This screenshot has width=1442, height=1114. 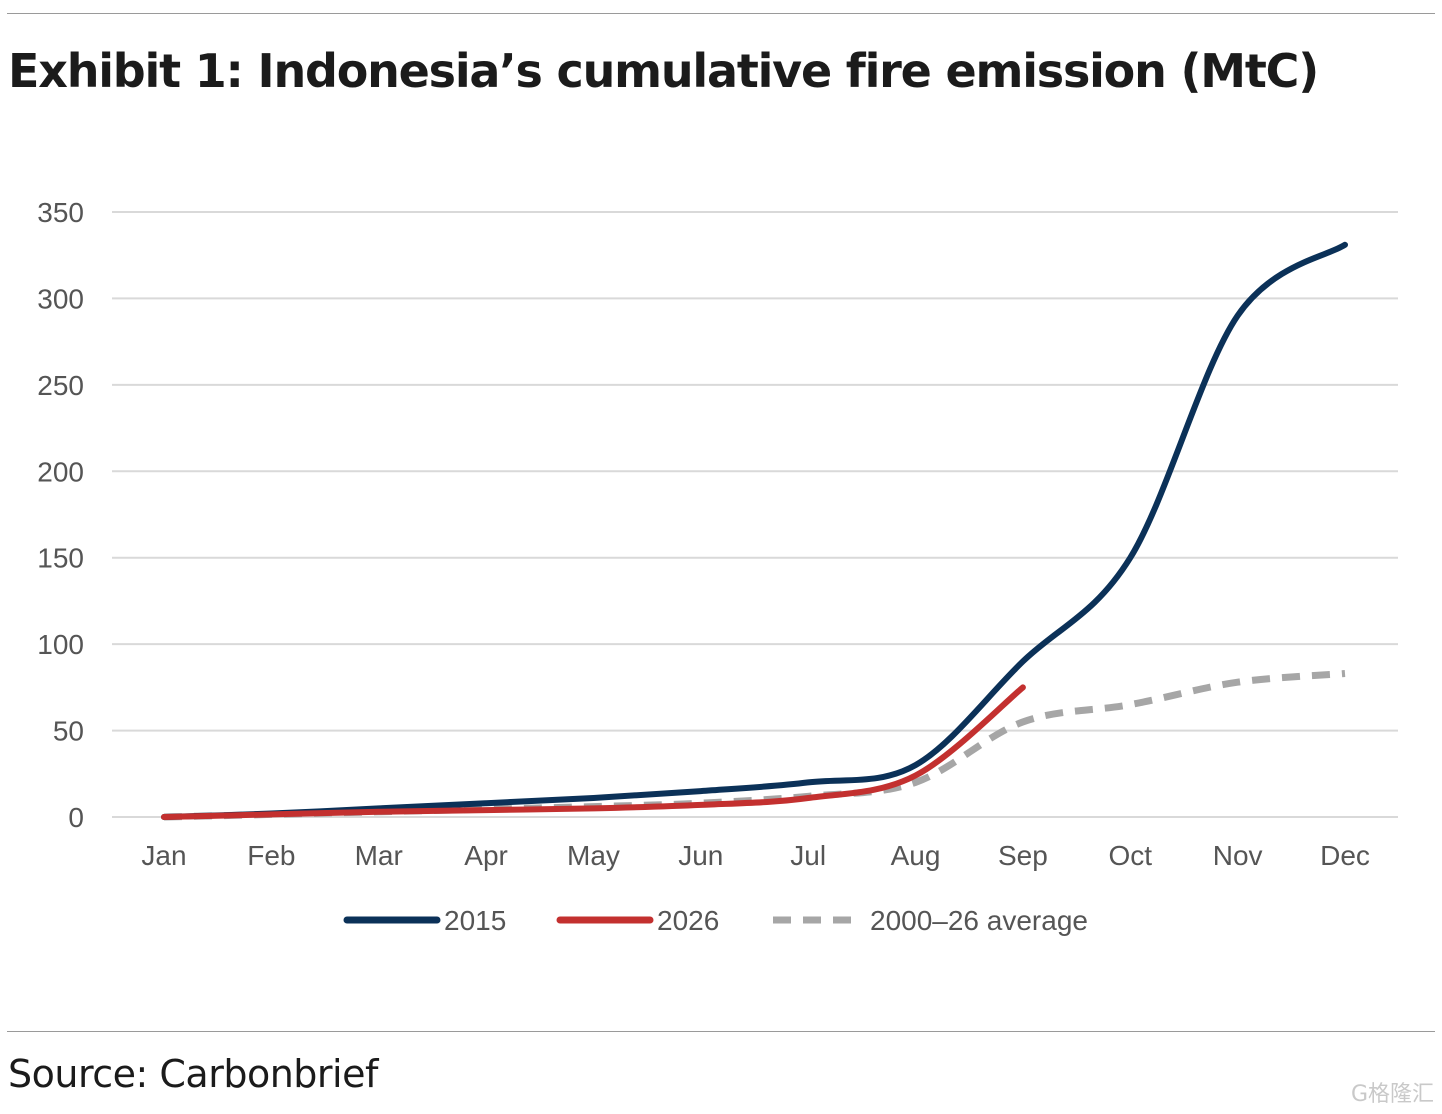 What do you see at coordinates (916, 855) in the screenshot?
I see `x-tick-label: Aug` at bounding box center [916, 855].